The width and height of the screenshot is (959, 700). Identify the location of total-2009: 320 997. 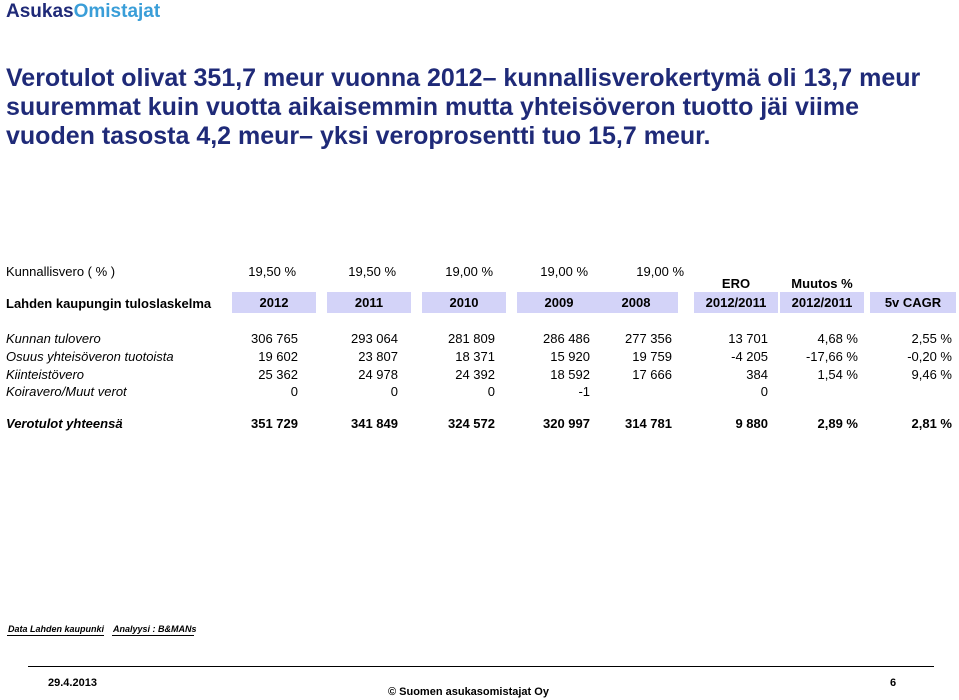
(566, 423).